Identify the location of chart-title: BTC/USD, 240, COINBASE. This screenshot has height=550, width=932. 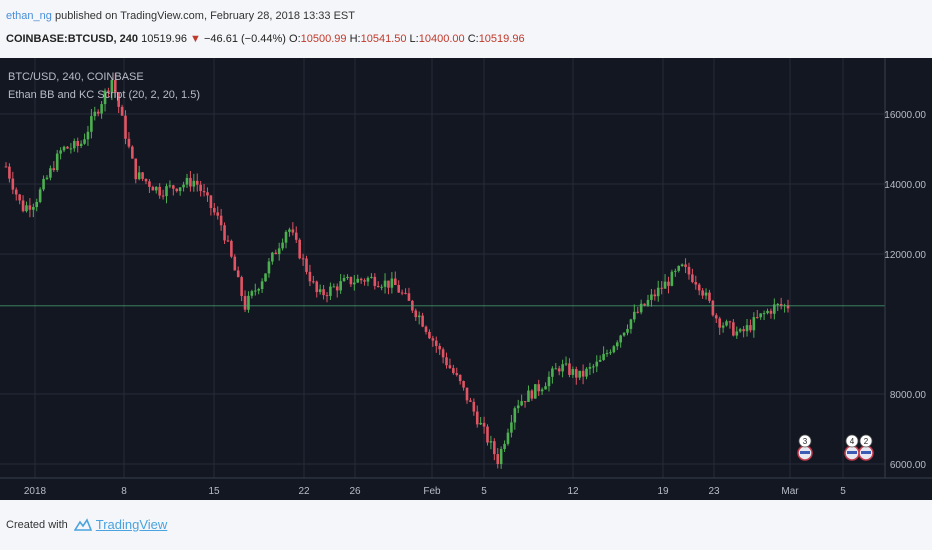
(76, 77).